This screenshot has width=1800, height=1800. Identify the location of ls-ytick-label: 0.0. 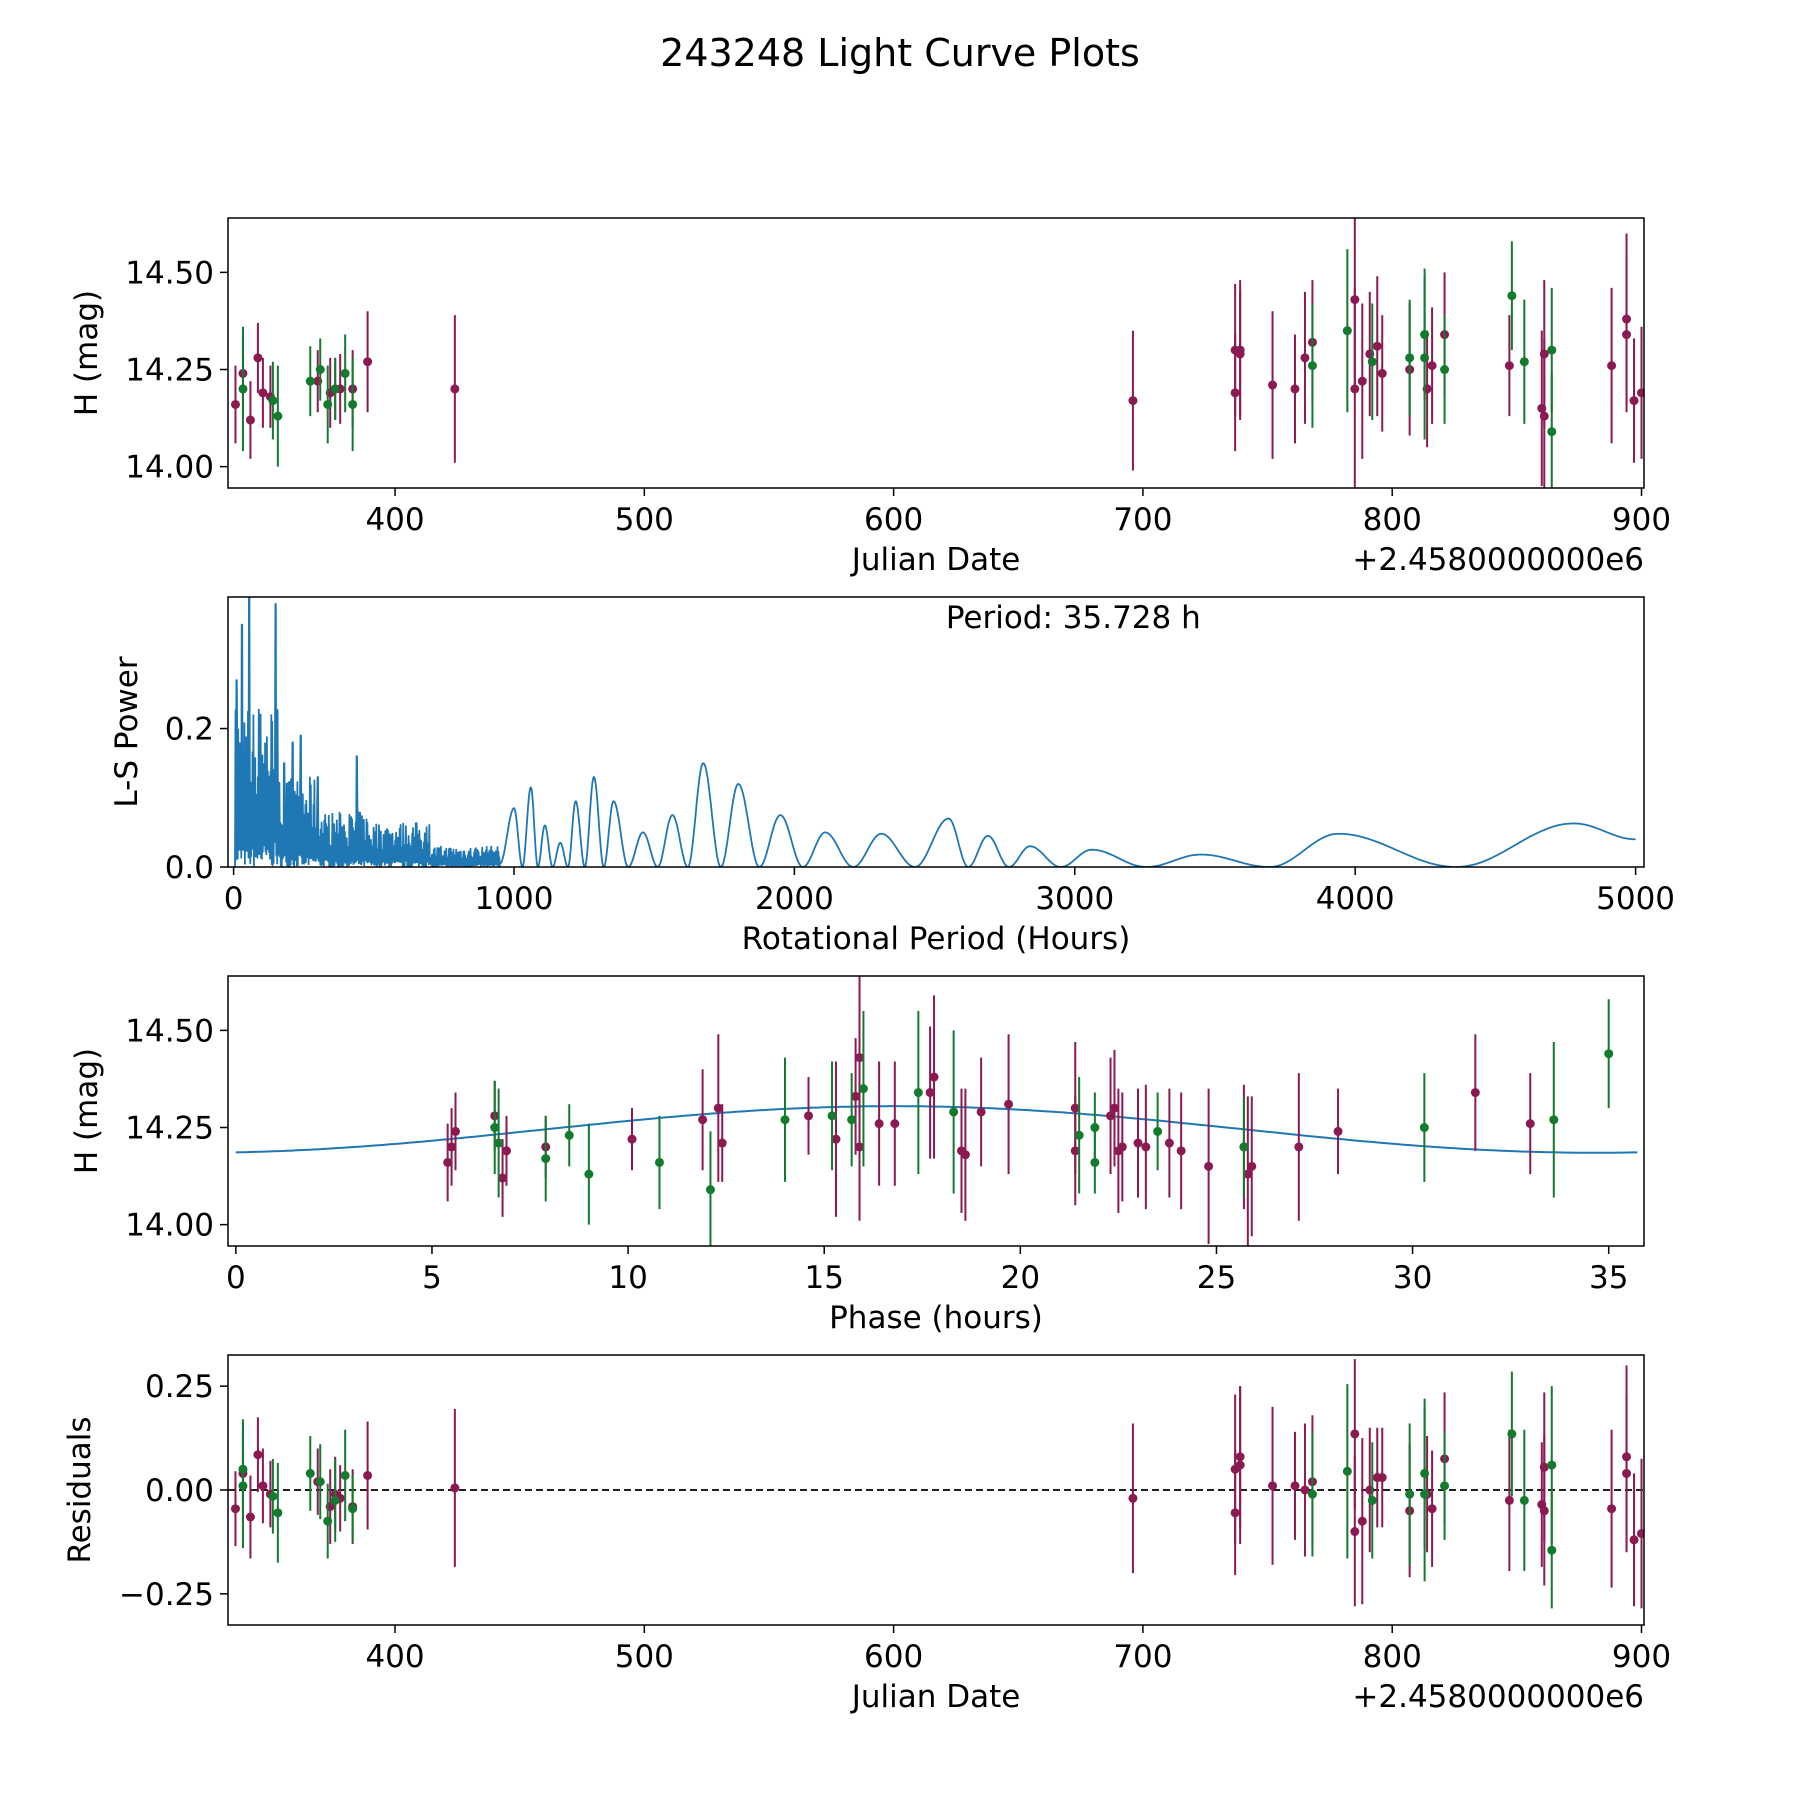
(189, 868).